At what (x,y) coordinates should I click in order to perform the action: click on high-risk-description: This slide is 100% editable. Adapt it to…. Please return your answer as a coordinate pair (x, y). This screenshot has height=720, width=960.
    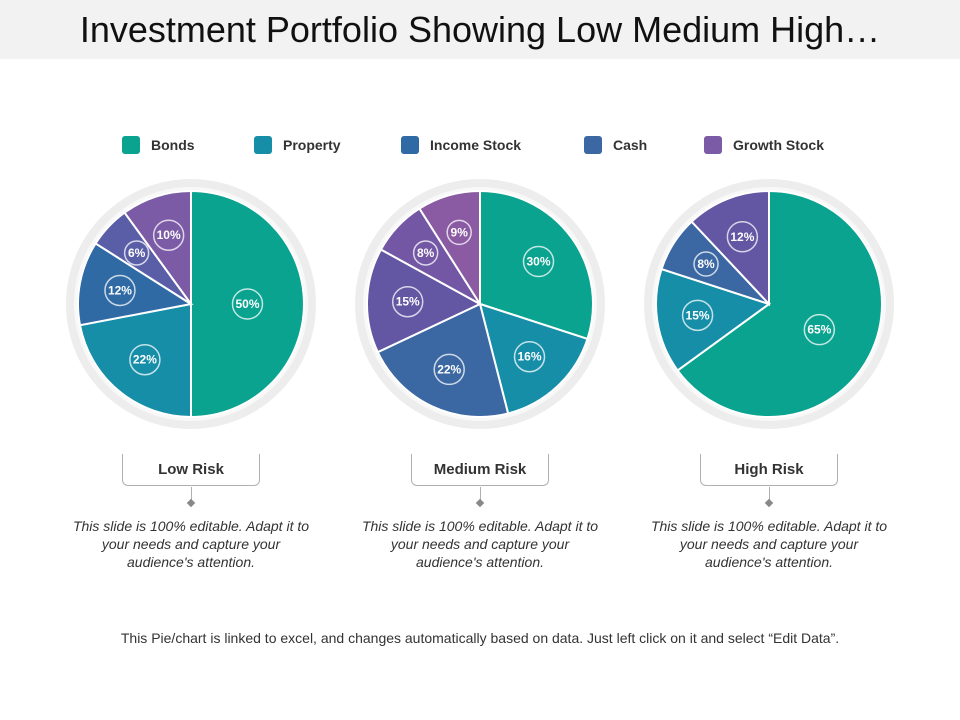
    Looking at the image, I should click on (769, 544).